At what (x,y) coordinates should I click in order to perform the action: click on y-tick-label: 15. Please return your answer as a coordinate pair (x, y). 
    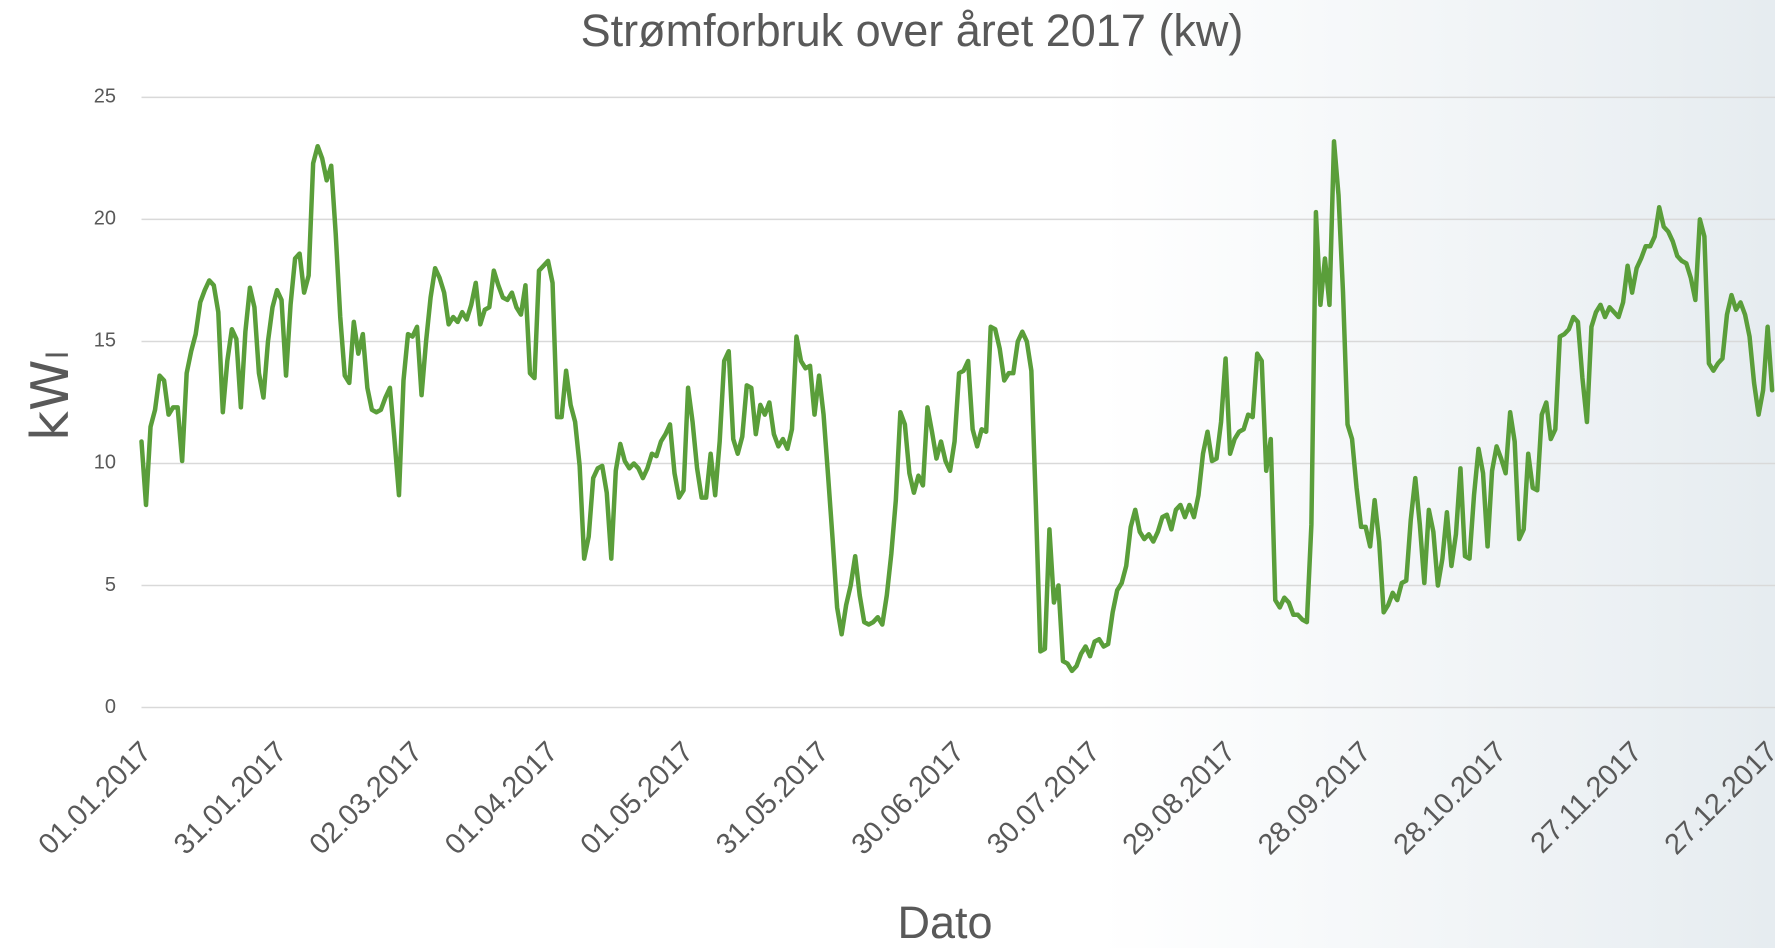
    Looking at the image, I should click on (105, 341).